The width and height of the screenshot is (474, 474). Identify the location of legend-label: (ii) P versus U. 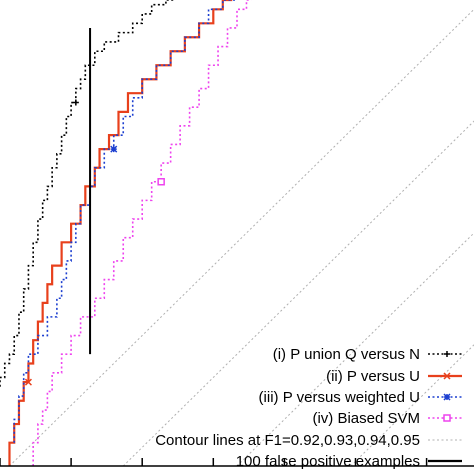
(373, 376).